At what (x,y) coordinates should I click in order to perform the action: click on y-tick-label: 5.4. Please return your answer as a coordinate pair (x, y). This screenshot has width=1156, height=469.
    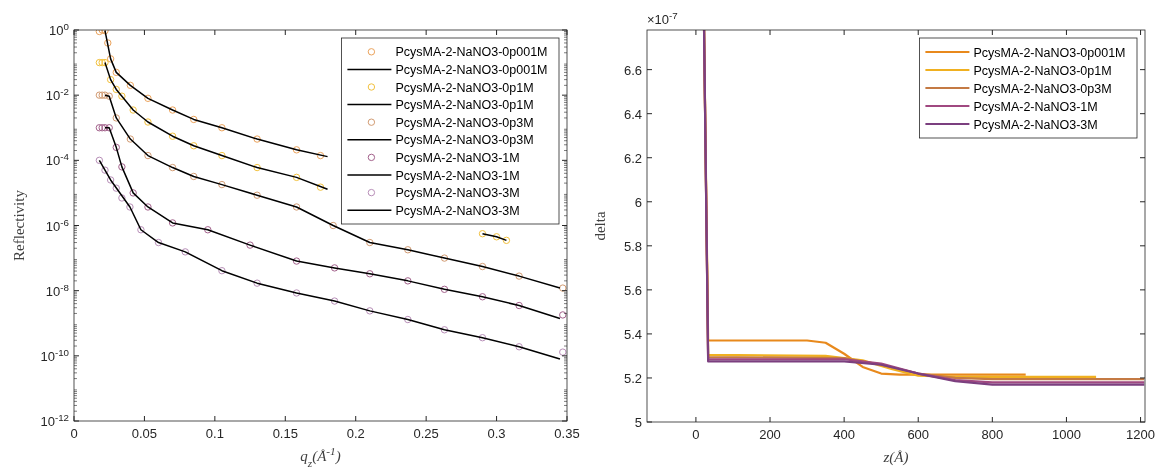
    Looking at the image, I should click on (632, 334).